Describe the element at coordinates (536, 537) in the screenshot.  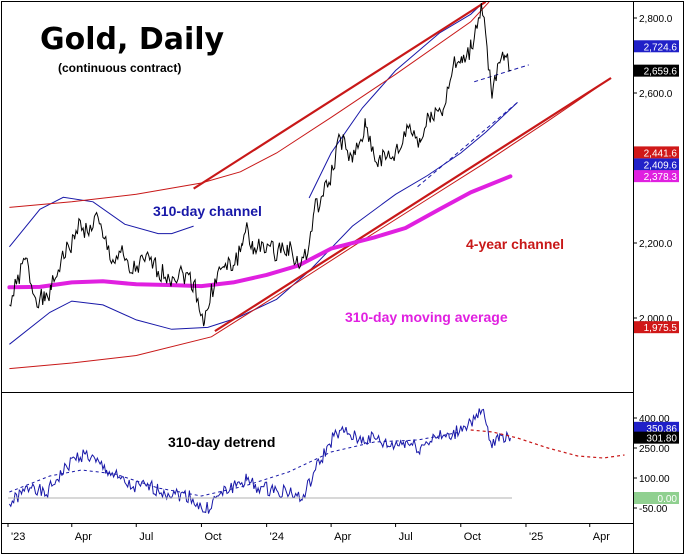
I see `x-tick-label: '25` at that location.